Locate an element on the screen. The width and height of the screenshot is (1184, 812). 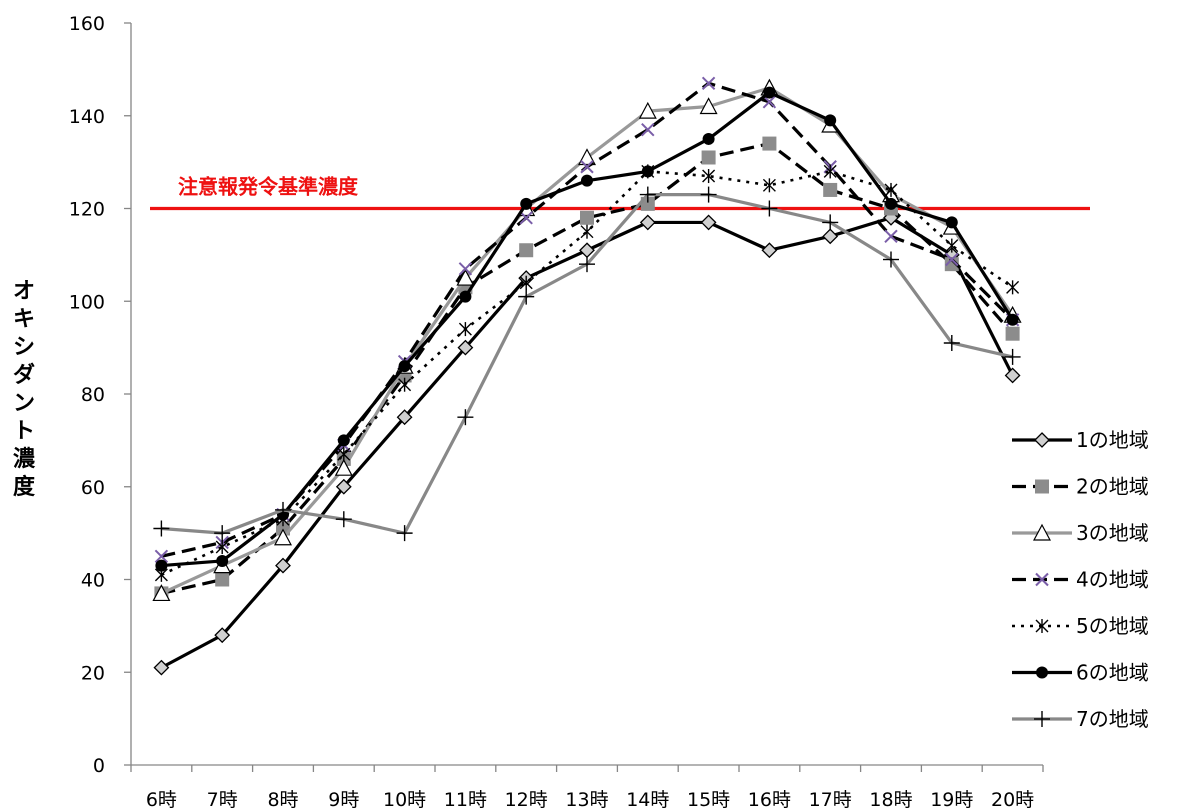
x-tick-label: 11時 is located at coordinates (465, 800).